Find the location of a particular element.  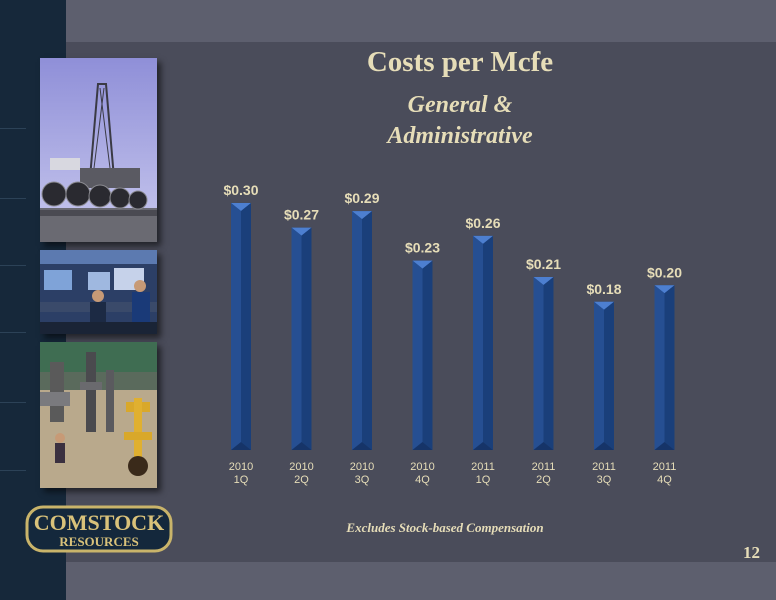

data-label: $0.20 is located at coordinates (664, 272).